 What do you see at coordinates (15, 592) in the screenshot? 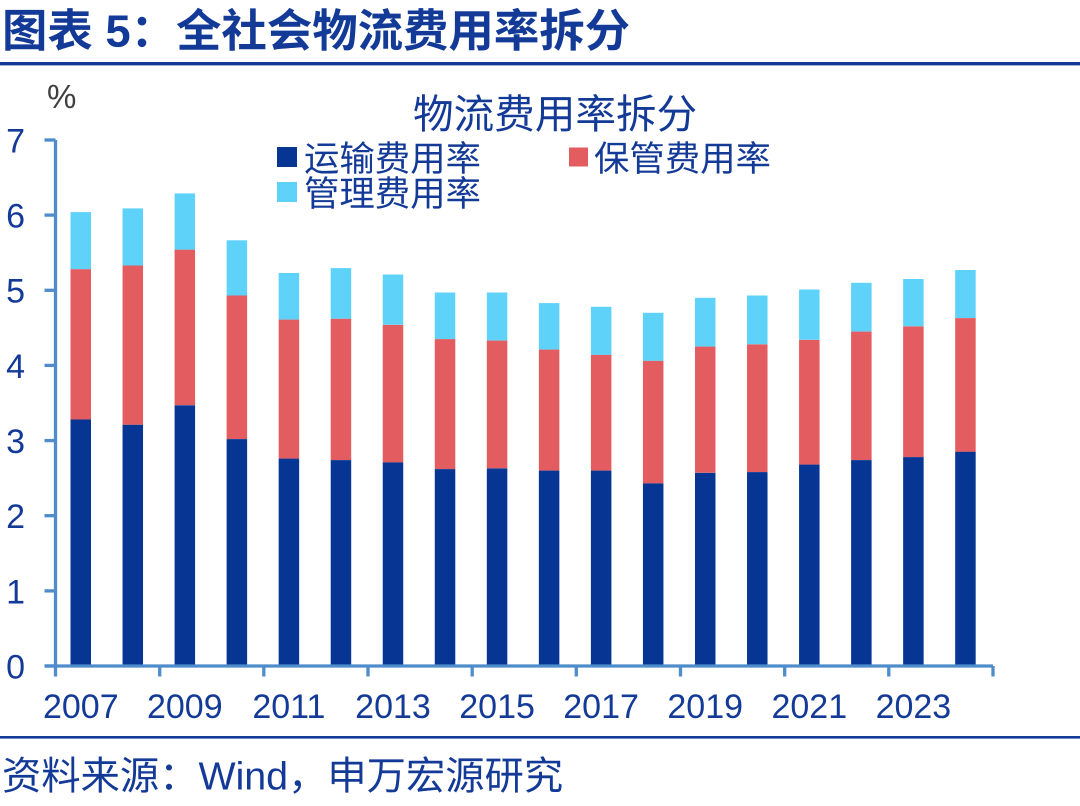
I see `svg-text: 1` at bounding box center [15, 592].